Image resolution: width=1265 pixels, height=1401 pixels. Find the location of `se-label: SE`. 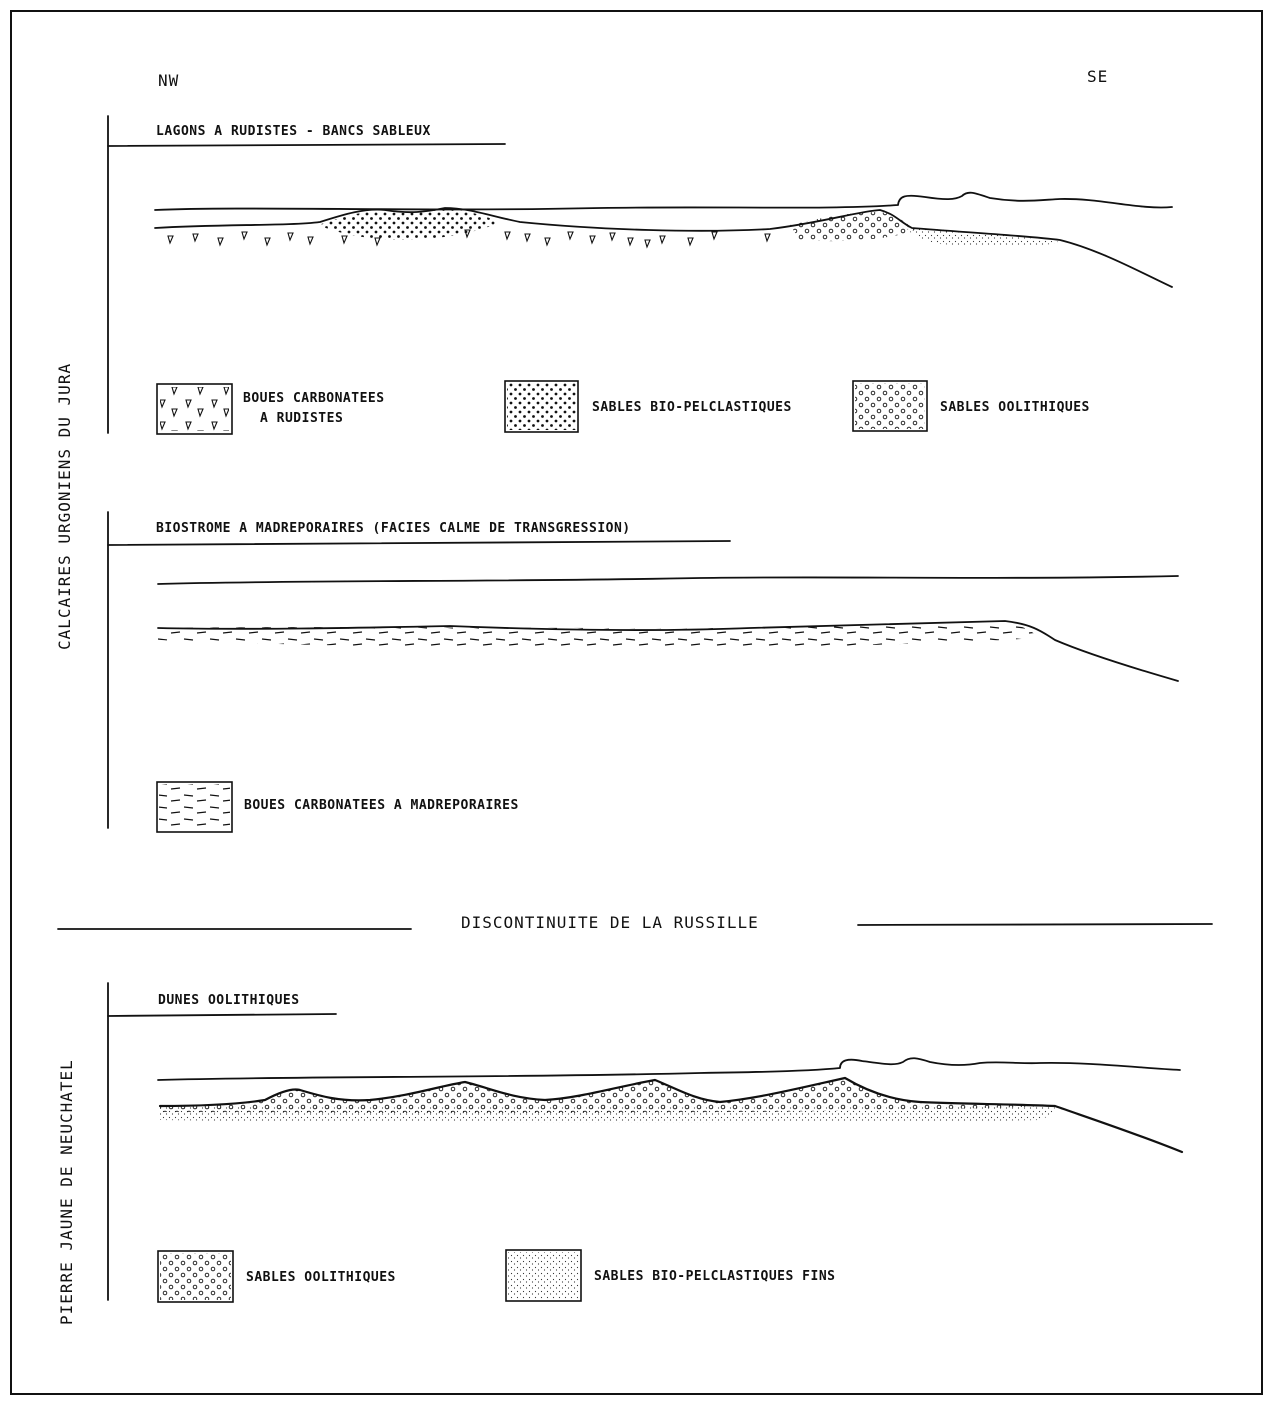

se-label: SE is located at coordinates (1097, 76).